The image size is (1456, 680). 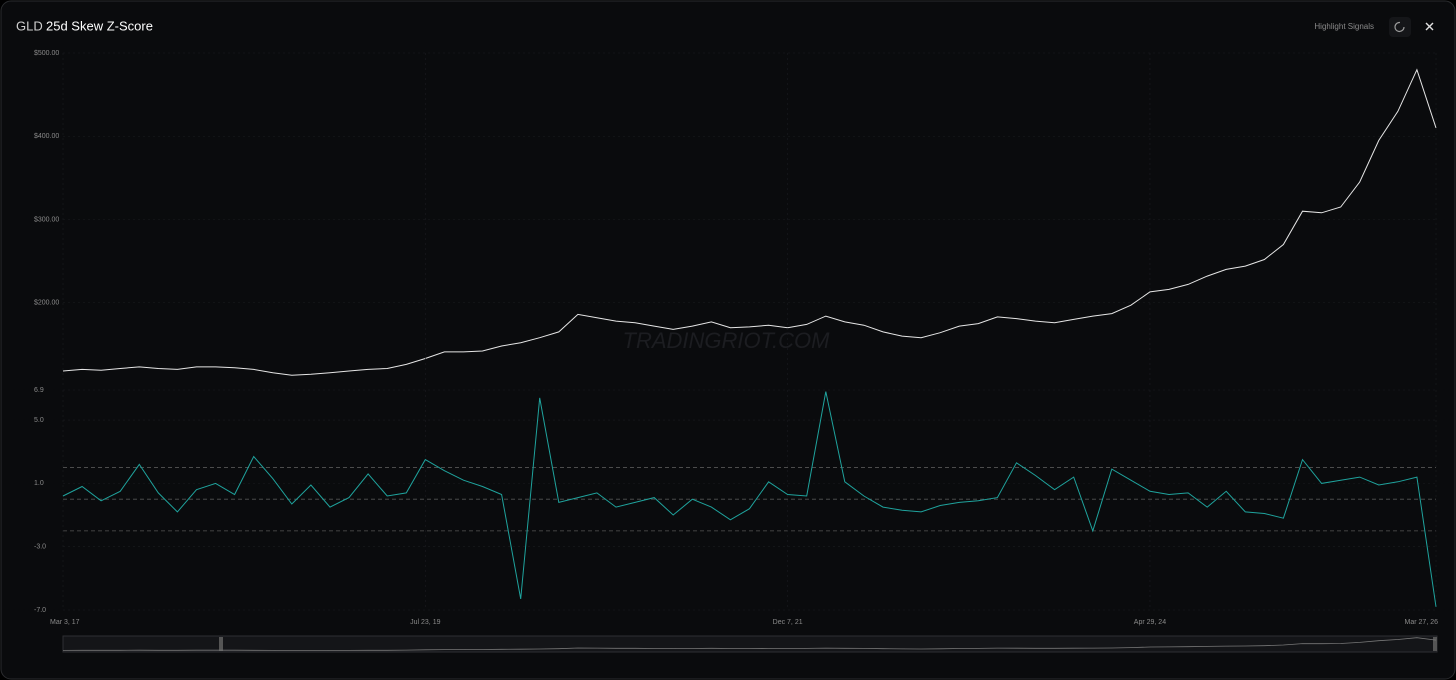 I want to click on watermark: TRADINGRIOT.COM, so click(x=727, y=340).